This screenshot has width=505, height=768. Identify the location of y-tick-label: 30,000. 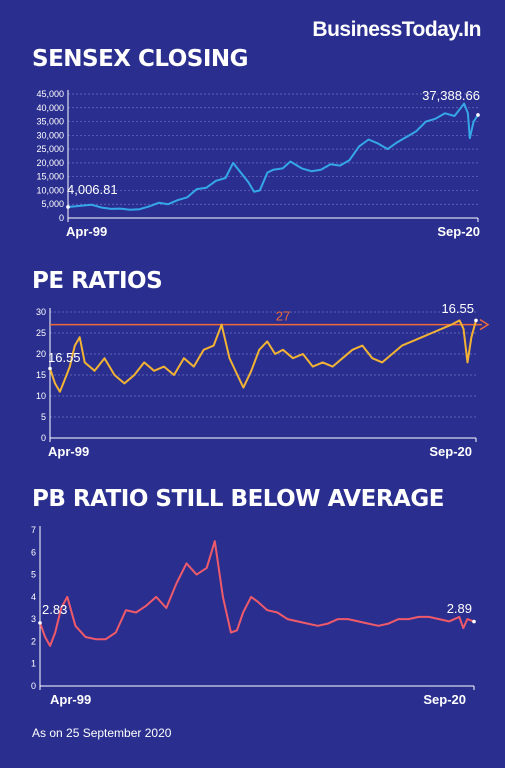
(50, 135).